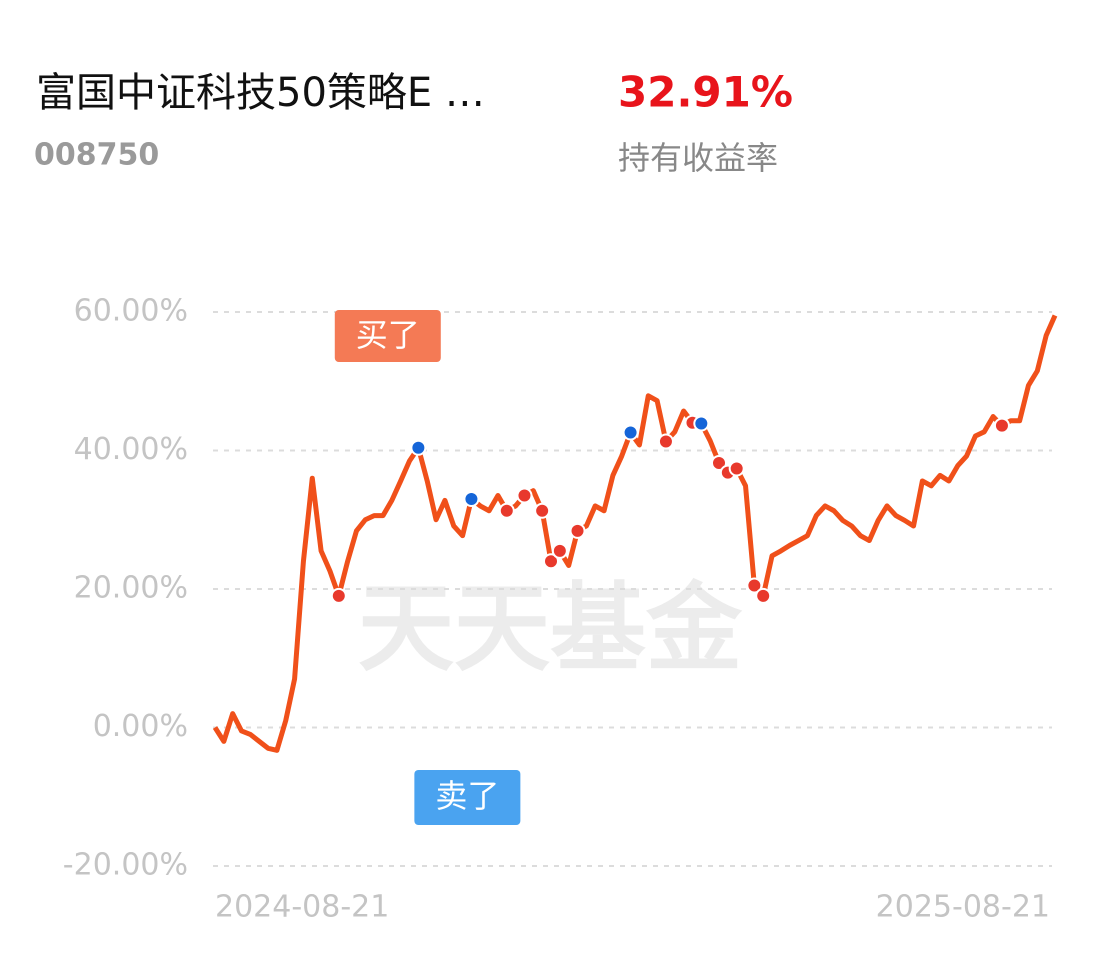  Describe the element at coordinates (140, 726) in the screenshot. I see `y-tick-label: 0.00%` at that location.